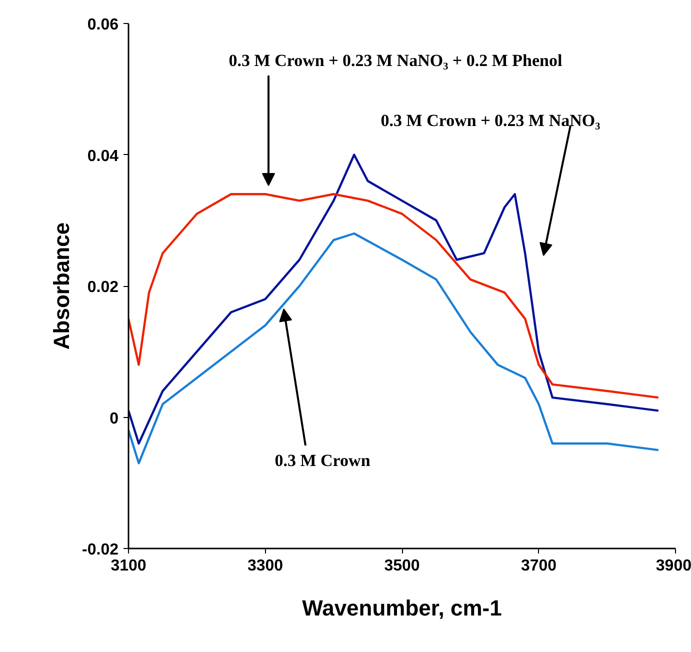 This screenshot has height=652, width=691. Describe the element at coordinates (103, 25) in the screenshot. I see `y-tick-label: 0.06` at that location.